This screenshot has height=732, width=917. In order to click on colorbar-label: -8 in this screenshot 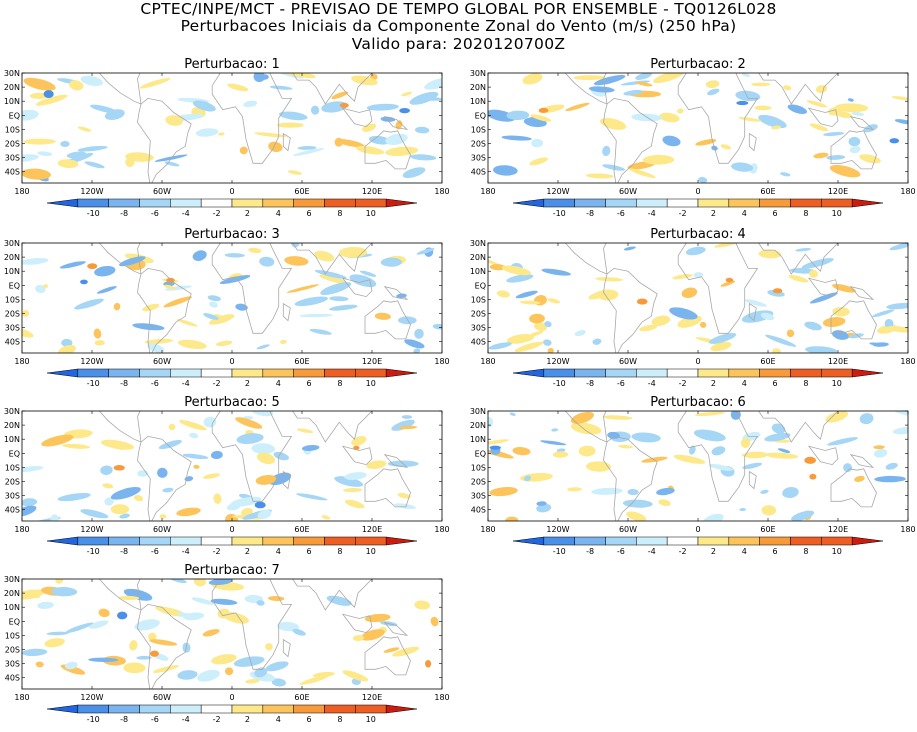, I will do `click(124, 383)`.